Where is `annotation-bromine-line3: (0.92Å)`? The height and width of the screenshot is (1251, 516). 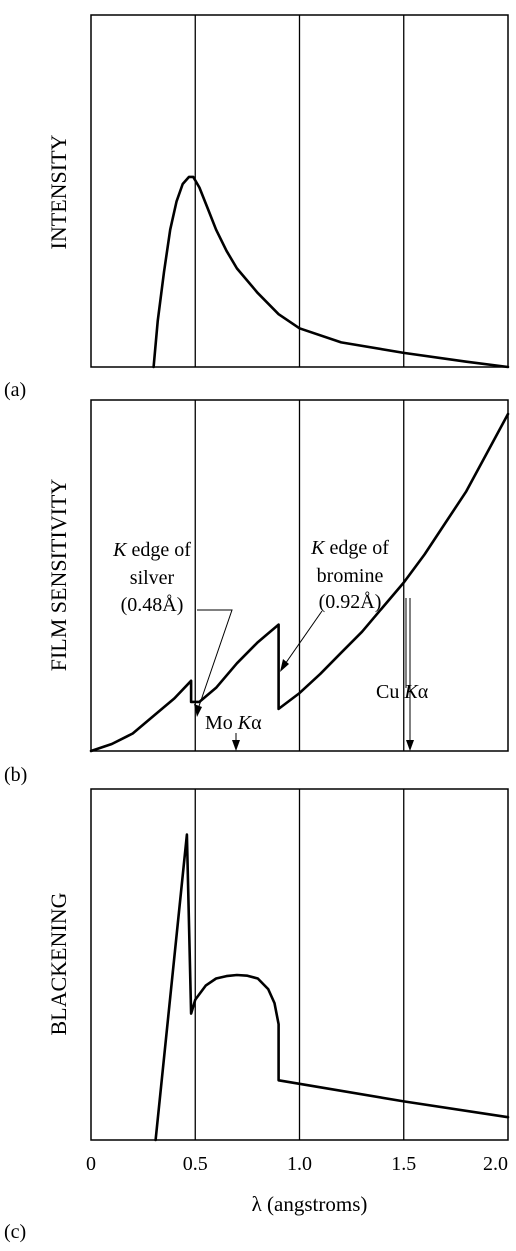 annotation-bromine-line3: (0.92Å) is located at coordinates (350, 602).